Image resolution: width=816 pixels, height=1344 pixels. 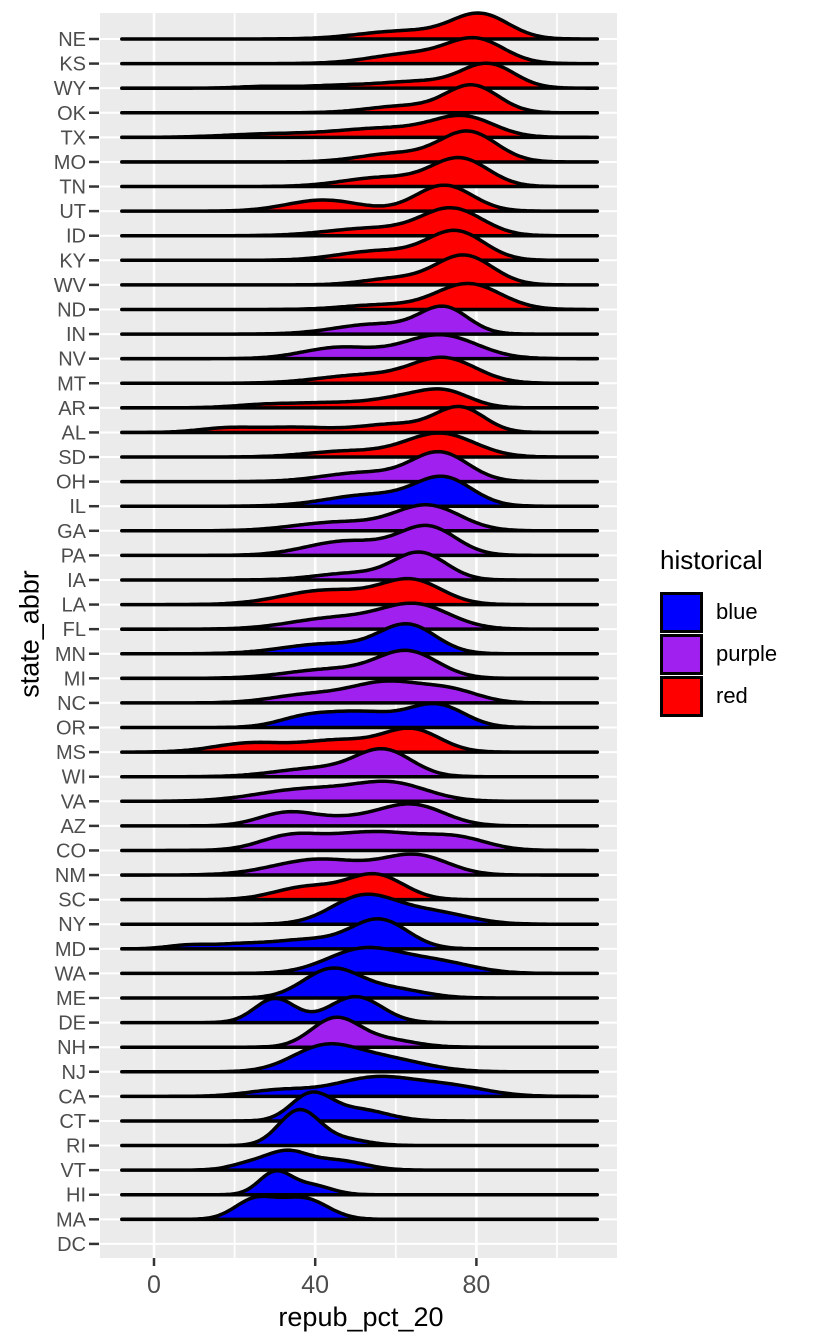 I want to click on y-tick-label-NY: NY, so click(x=72, y=925).